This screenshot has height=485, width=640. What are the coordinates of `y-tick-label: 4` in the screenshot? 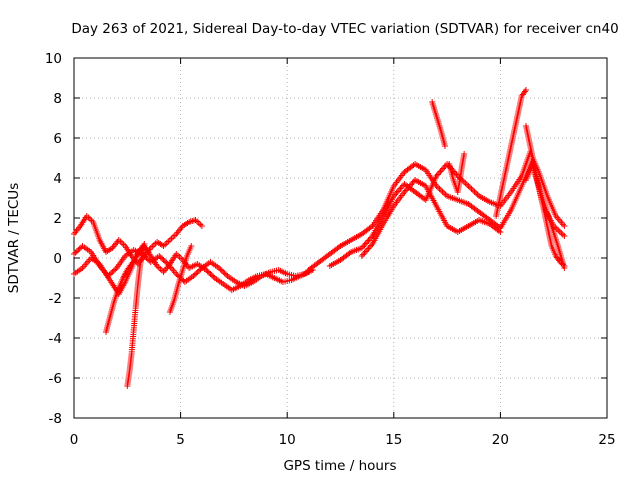 It's located at (57, 179).